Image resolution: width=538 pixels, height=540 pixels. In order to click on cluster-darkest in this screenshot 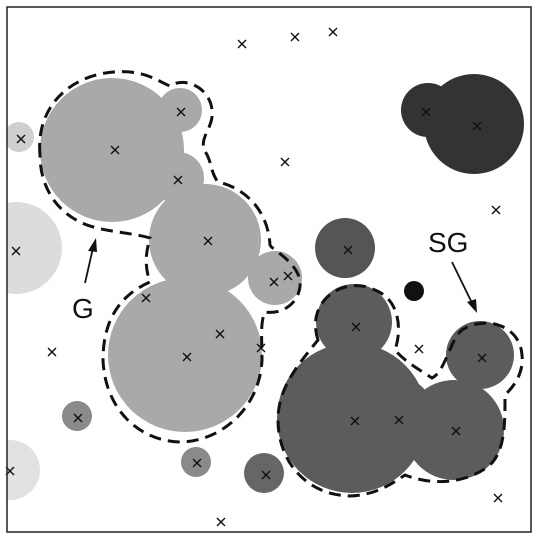, I will do `click(462, 124)`.